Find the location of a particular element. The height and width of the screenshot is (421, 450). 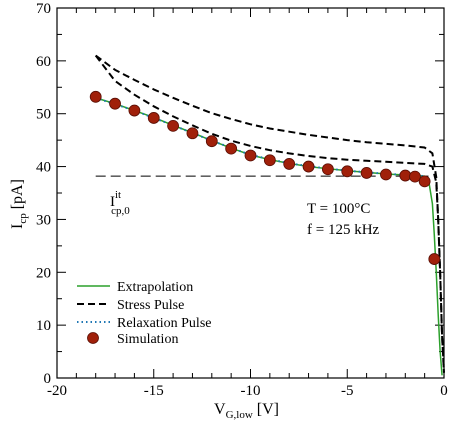

legend-swatch-simulation is located at coordinates (93, 338).